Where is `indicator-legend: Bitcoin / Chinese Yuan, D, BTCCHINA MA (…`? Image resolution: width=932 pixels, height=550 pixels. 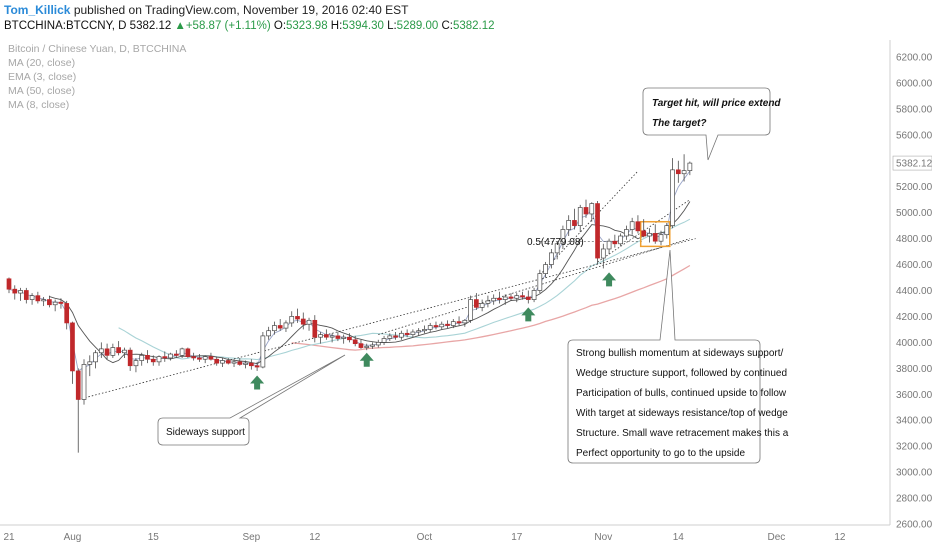 indicator-legend: Bitcoin / Chinese Yuan, D, BTCCHINA MA (… is located at coordinates (97, 77).